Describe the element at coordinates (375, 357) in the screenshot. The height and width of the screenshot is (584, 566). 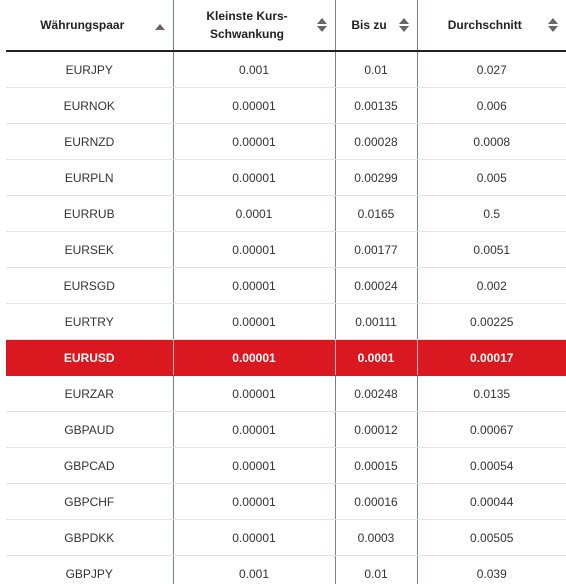
I see `cell-up-to: 0.0001` at that location.